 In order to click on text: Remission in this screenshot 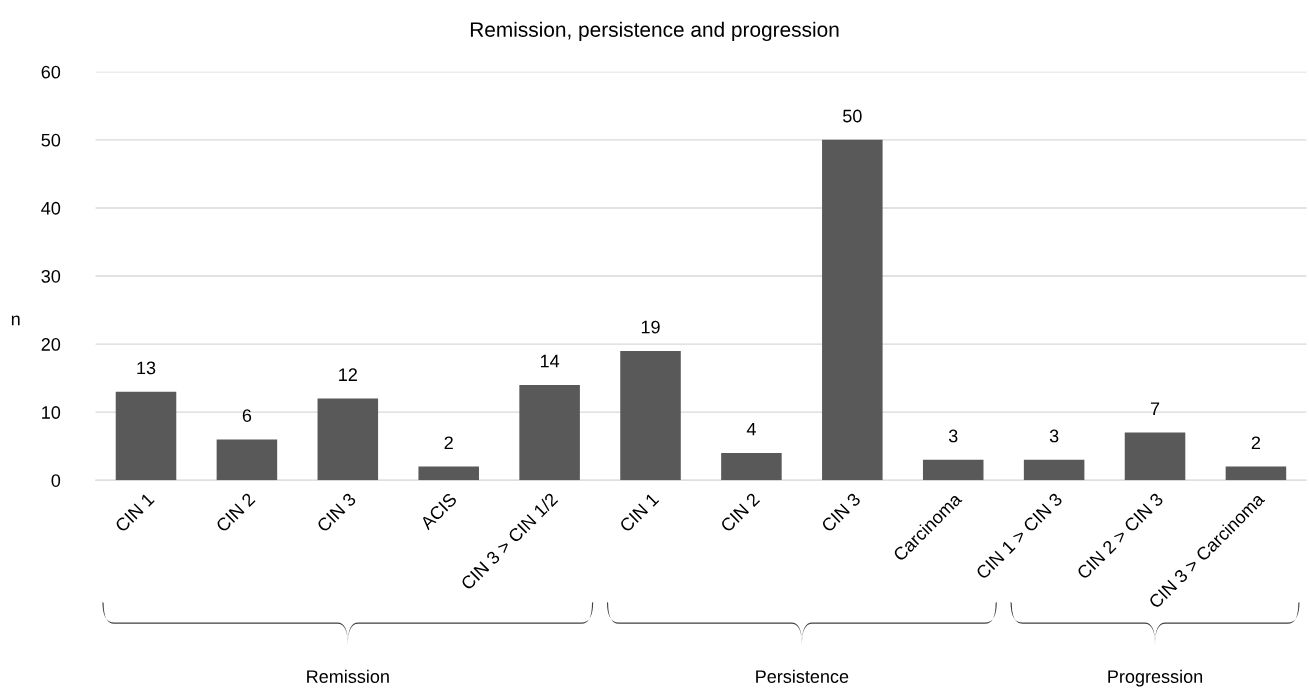, I will do `click(348, 676)`.